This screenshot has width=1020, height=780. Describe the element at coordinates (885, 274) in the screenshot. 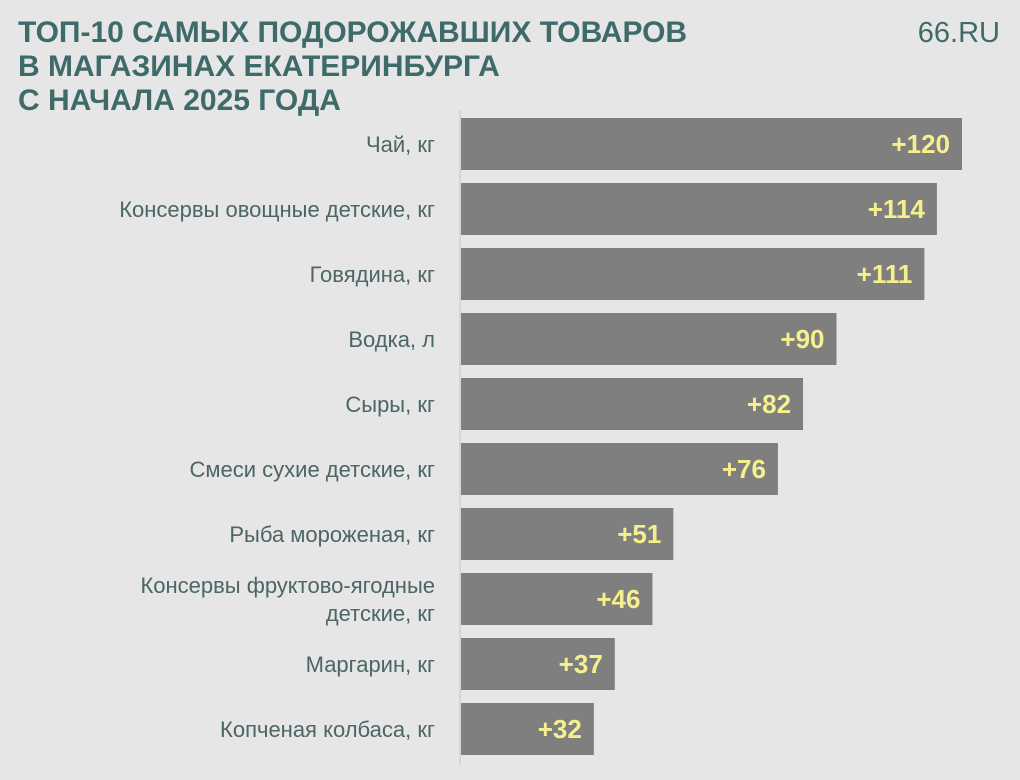

I see `data-label: +111` at that location.